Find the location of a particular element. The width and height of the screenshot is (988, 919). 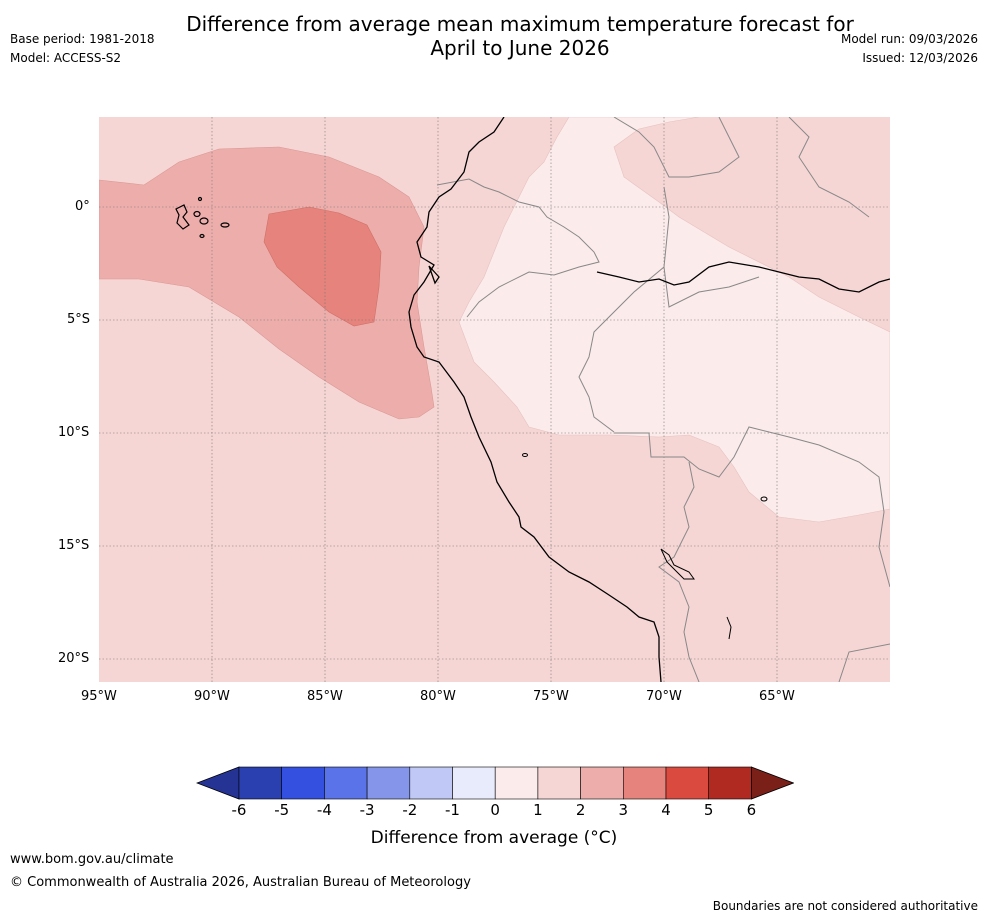

model-run: Model run: 09/03/2026 is located at coordinates (909, 39).